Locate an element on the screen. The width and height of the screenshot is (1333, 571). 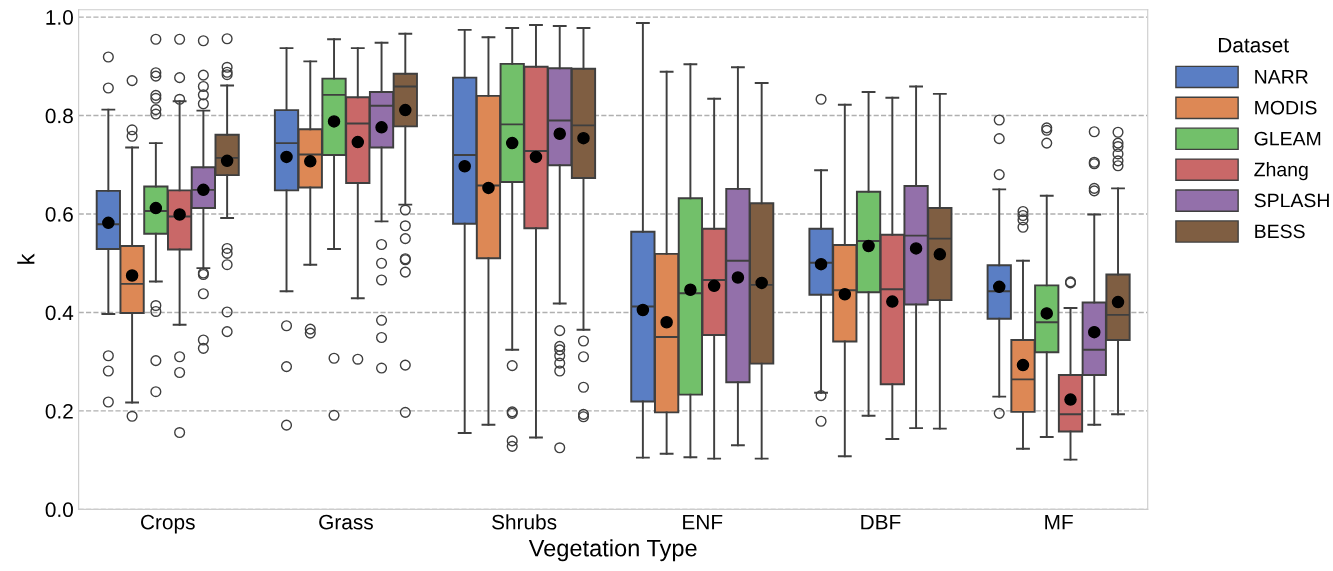
x-tick-label: ENF is located at coordinates (703, 522).